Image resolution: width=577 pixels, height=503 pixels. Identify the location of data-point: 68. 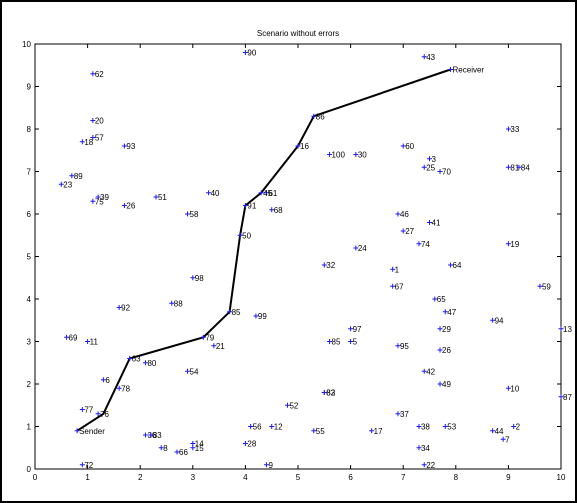
(276, 210).